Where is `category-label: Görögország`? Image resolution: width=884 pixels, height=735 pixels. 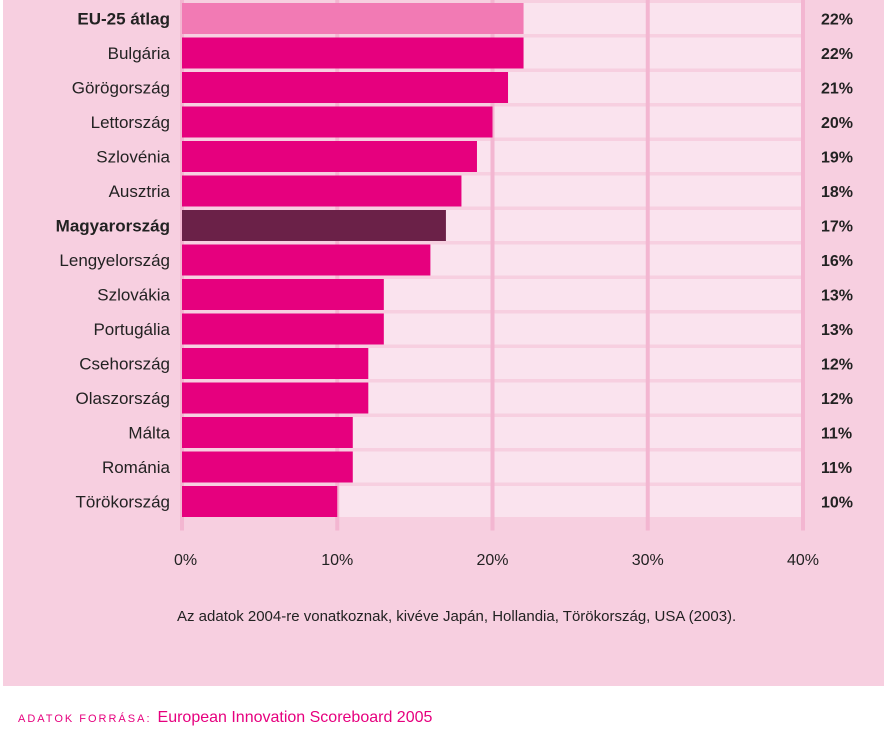
category-label: Görögország is located at coordinates (121, 88).